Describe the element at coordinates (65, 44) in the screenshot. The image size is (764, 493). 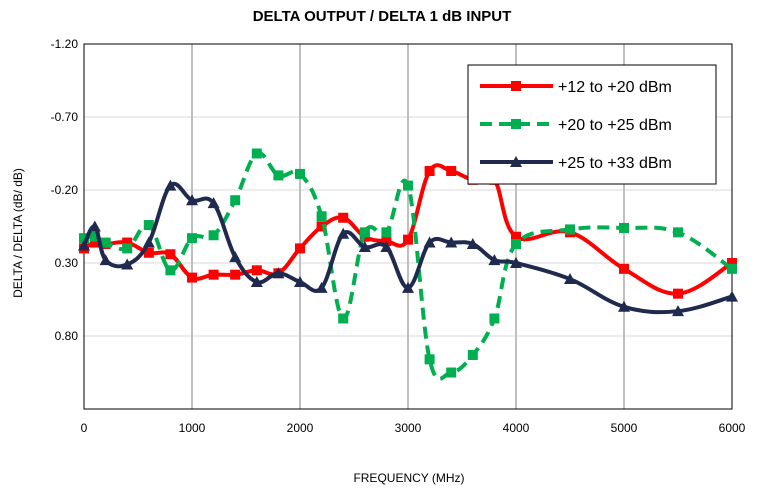
I see `y-tick-label: -1.20` at that location.